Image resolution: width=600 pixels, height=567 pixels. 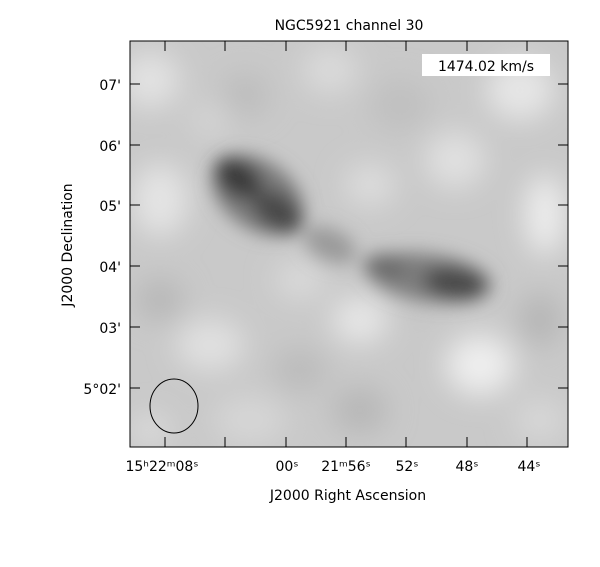 I want to click on x-tick-label: 44ˢ, so click(x=528, y=467).